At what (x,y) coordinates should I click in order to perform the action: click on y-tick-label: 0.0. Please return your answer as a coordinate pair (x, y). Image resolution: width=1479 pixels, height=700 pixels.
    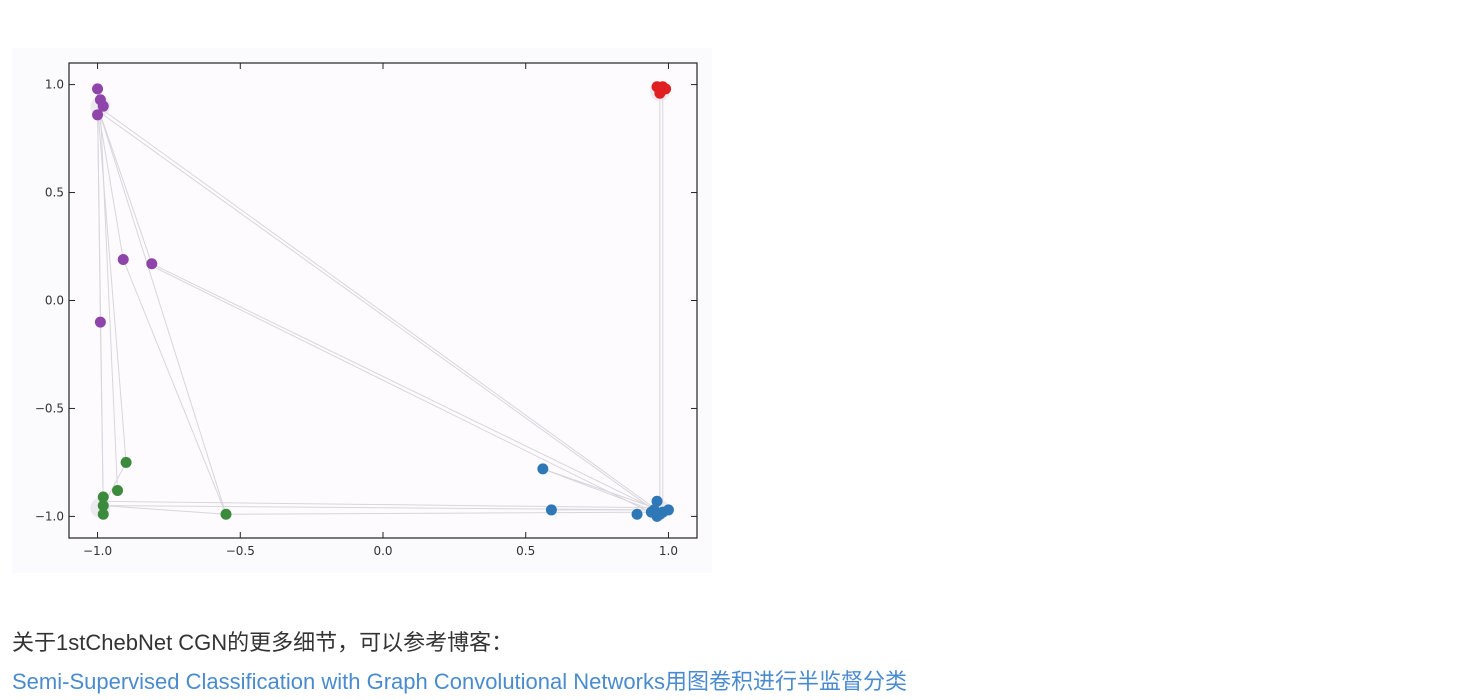
    Looking at the image, I should click on (54, 301).